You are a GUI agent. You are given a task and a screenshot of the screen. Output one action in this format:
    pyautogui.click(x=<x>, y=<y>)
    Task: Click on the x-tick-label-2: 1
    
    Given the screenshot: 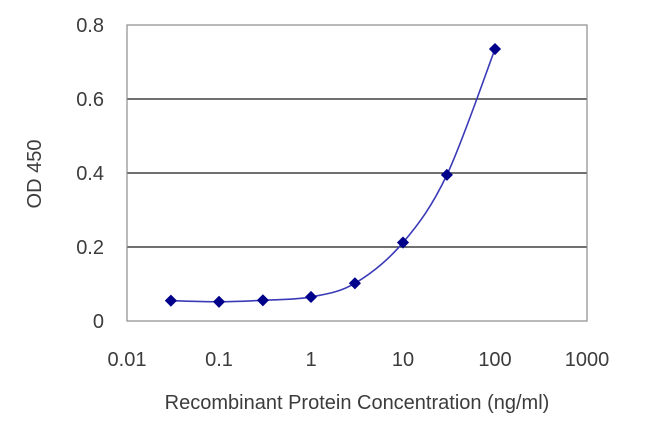 What is the action you would take?
    pyautogui.click(x=310, y=360)
    